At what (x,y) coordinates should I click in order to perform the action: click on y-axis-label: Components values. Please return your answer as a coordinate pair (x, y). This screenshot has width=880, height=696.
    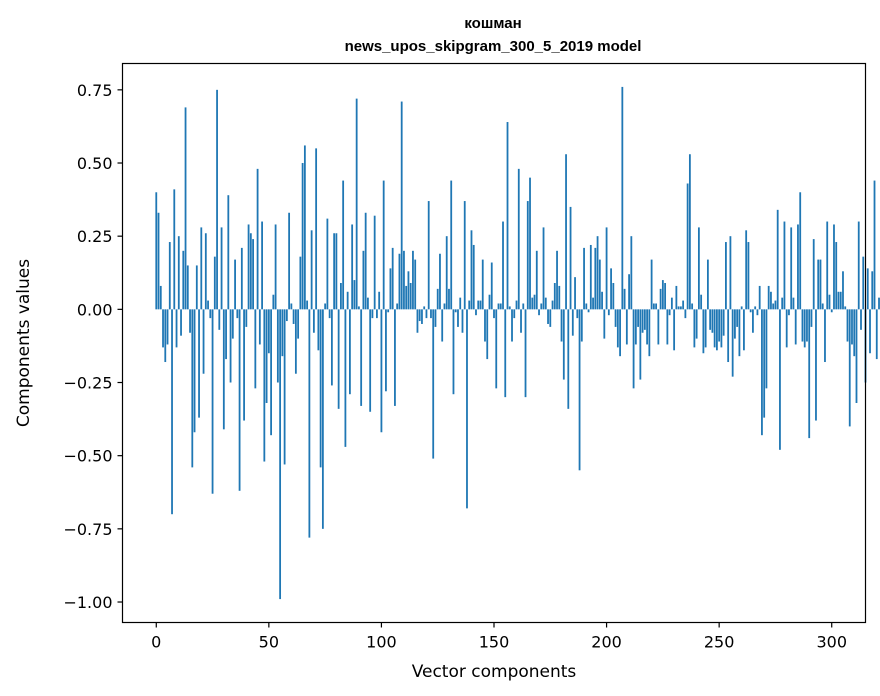
    Looking at the image, I should click on (24, 343).